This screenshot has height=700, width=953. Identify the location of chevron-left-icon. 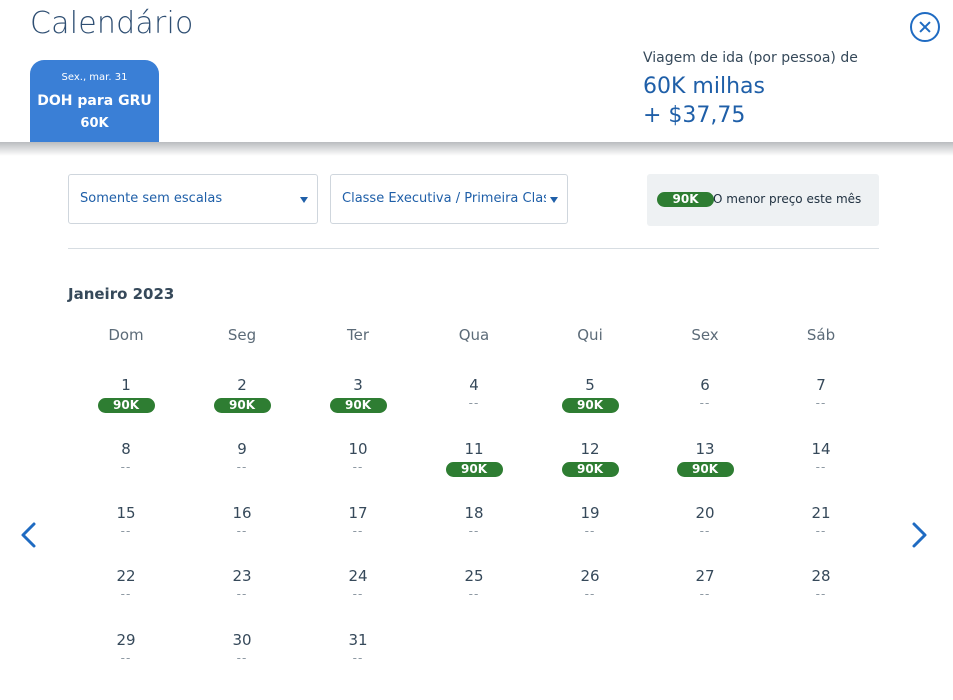
(29, 535).